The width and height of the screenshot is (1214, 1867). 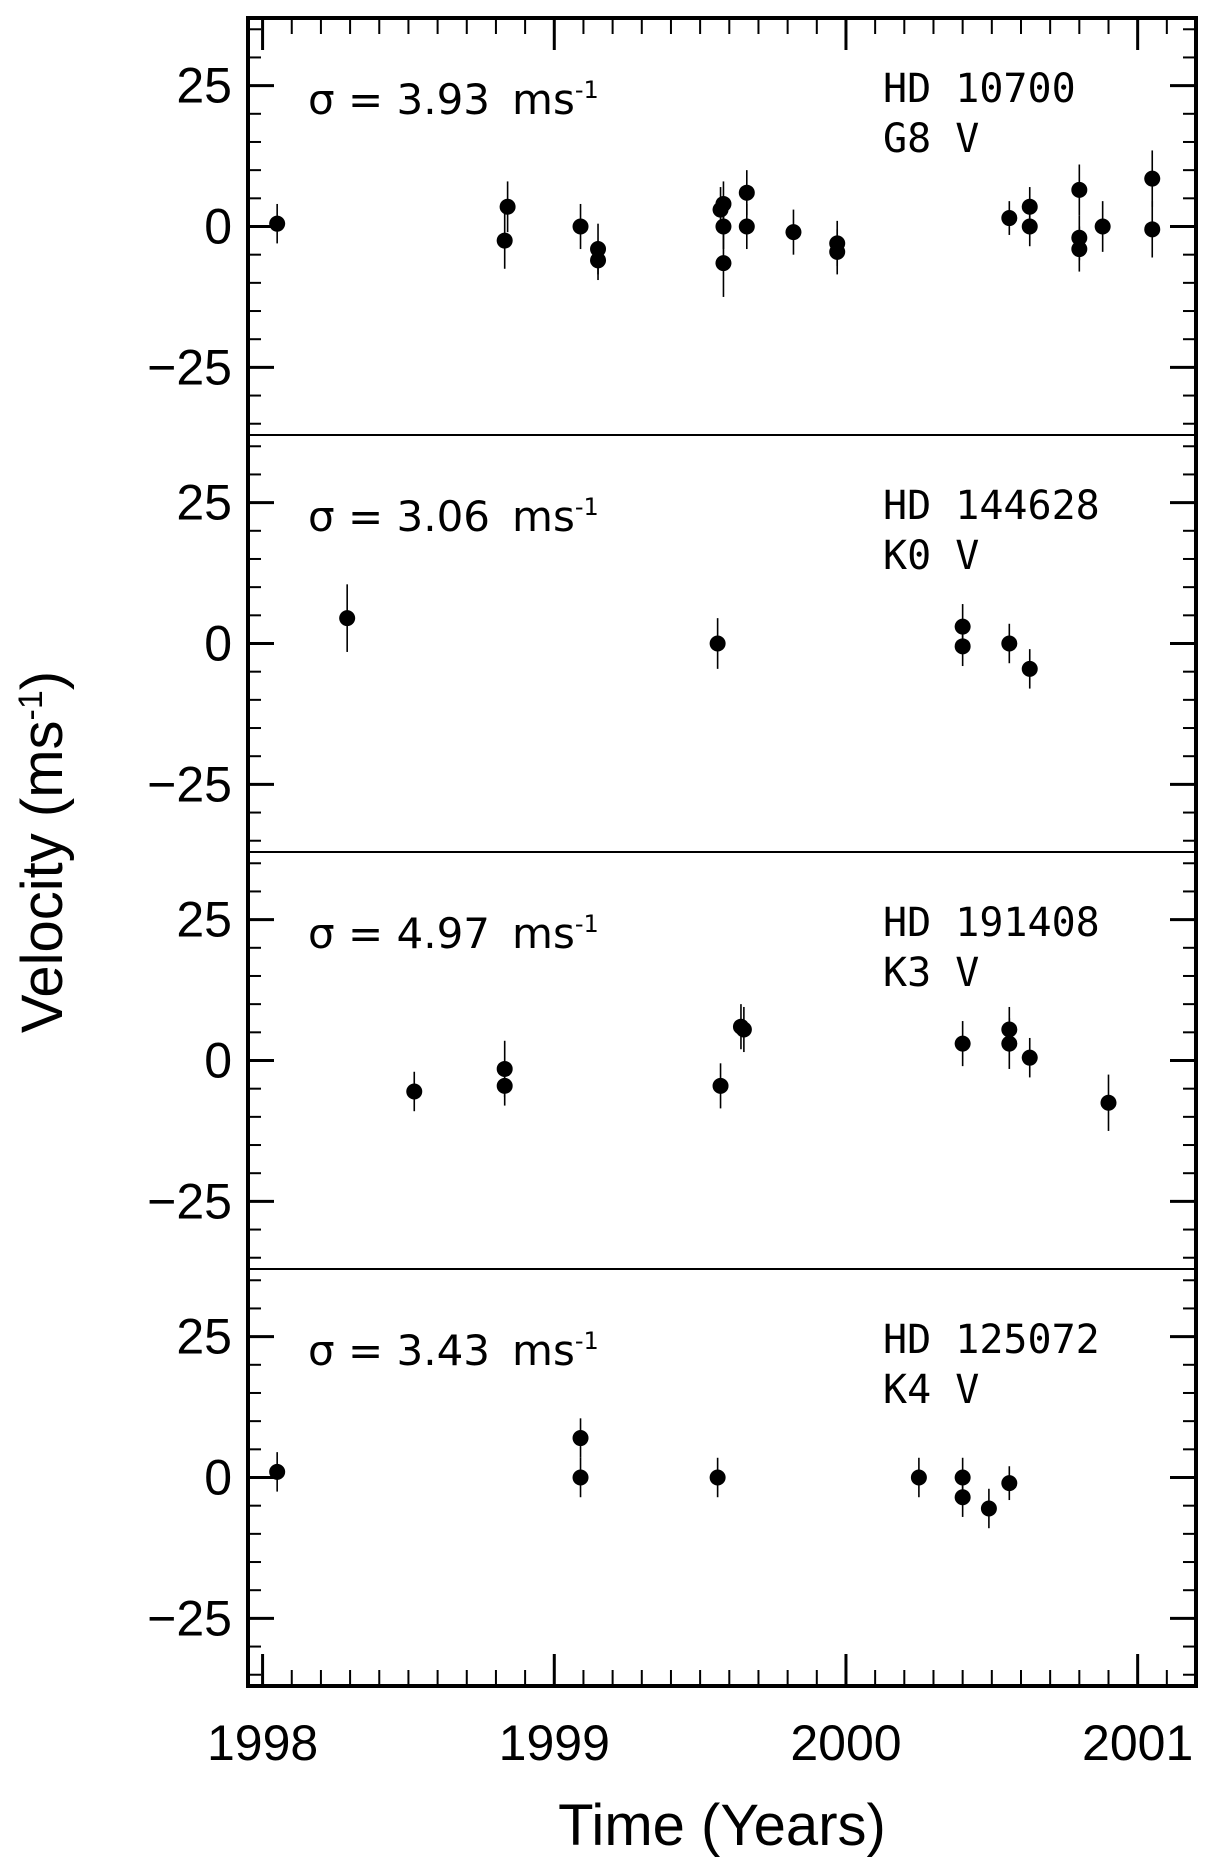 I want to click on x-tick-label: 1998, so click(x=262, y=1743).